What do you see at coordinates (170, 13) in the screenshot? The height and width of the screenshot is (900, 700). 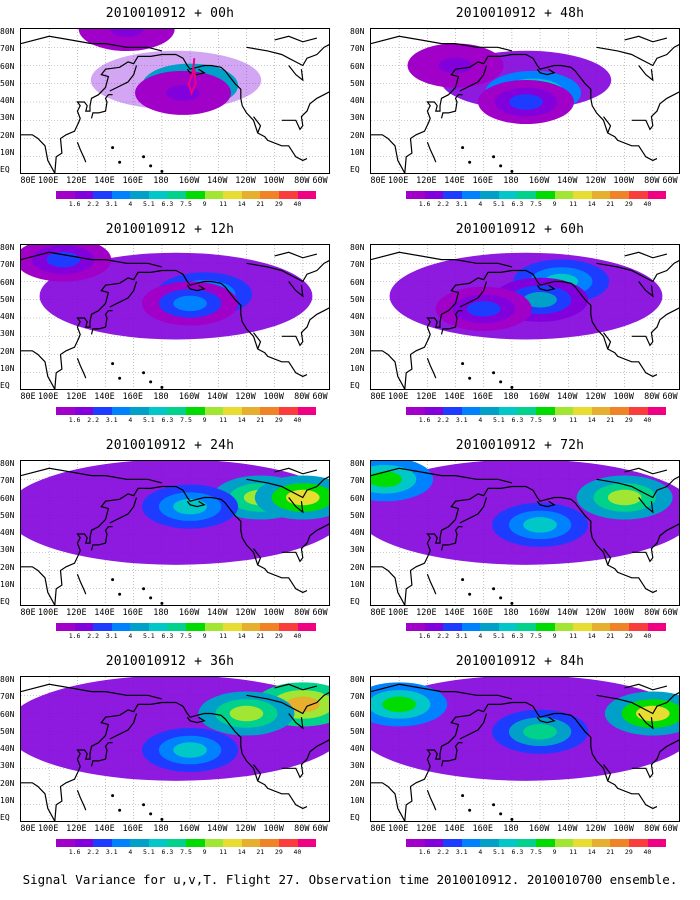 I see `panel-title: 2010010912 + 00h` at bounding box center [170, 13].